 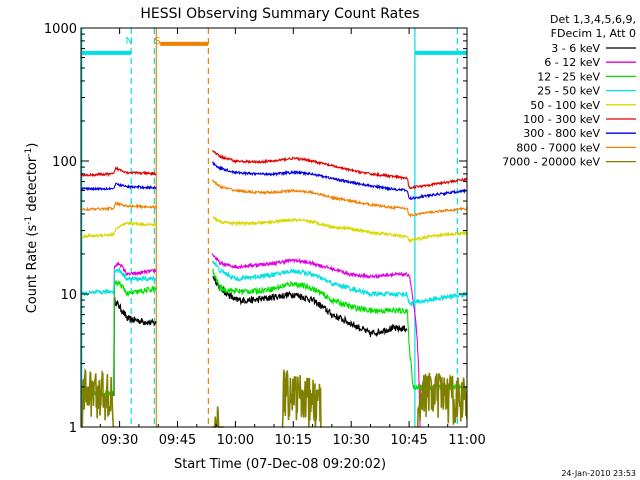 What do you see at coordinates (60, 29) in the screenshot?
I see `y-tick-label: 1000` at bounding box center [60, 29].